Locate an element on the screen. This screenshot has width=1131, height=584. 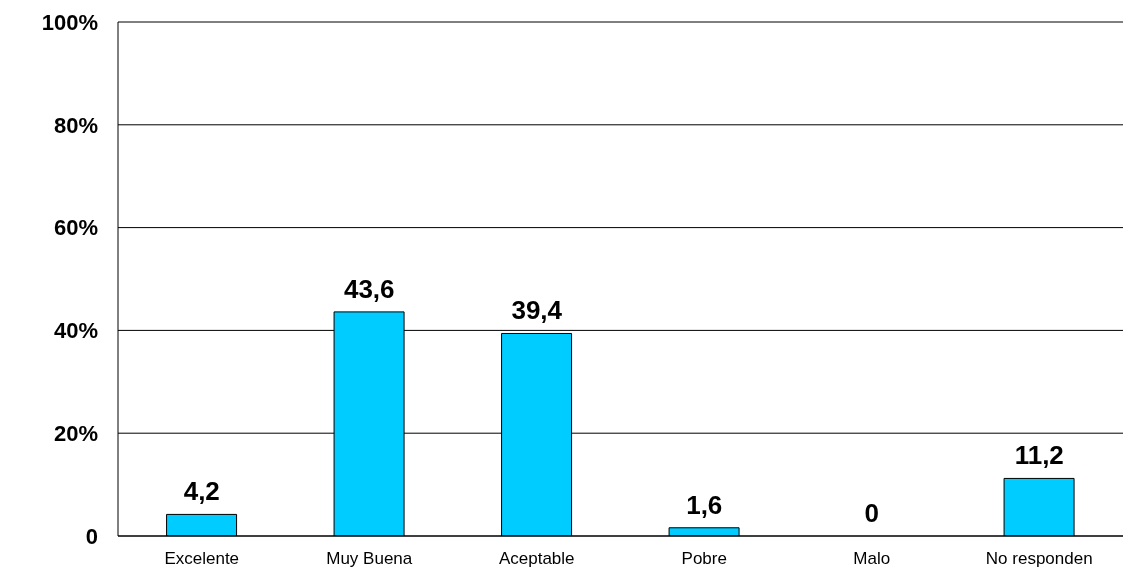
y-tick-label: 40% is located at coordinates (75, 331).